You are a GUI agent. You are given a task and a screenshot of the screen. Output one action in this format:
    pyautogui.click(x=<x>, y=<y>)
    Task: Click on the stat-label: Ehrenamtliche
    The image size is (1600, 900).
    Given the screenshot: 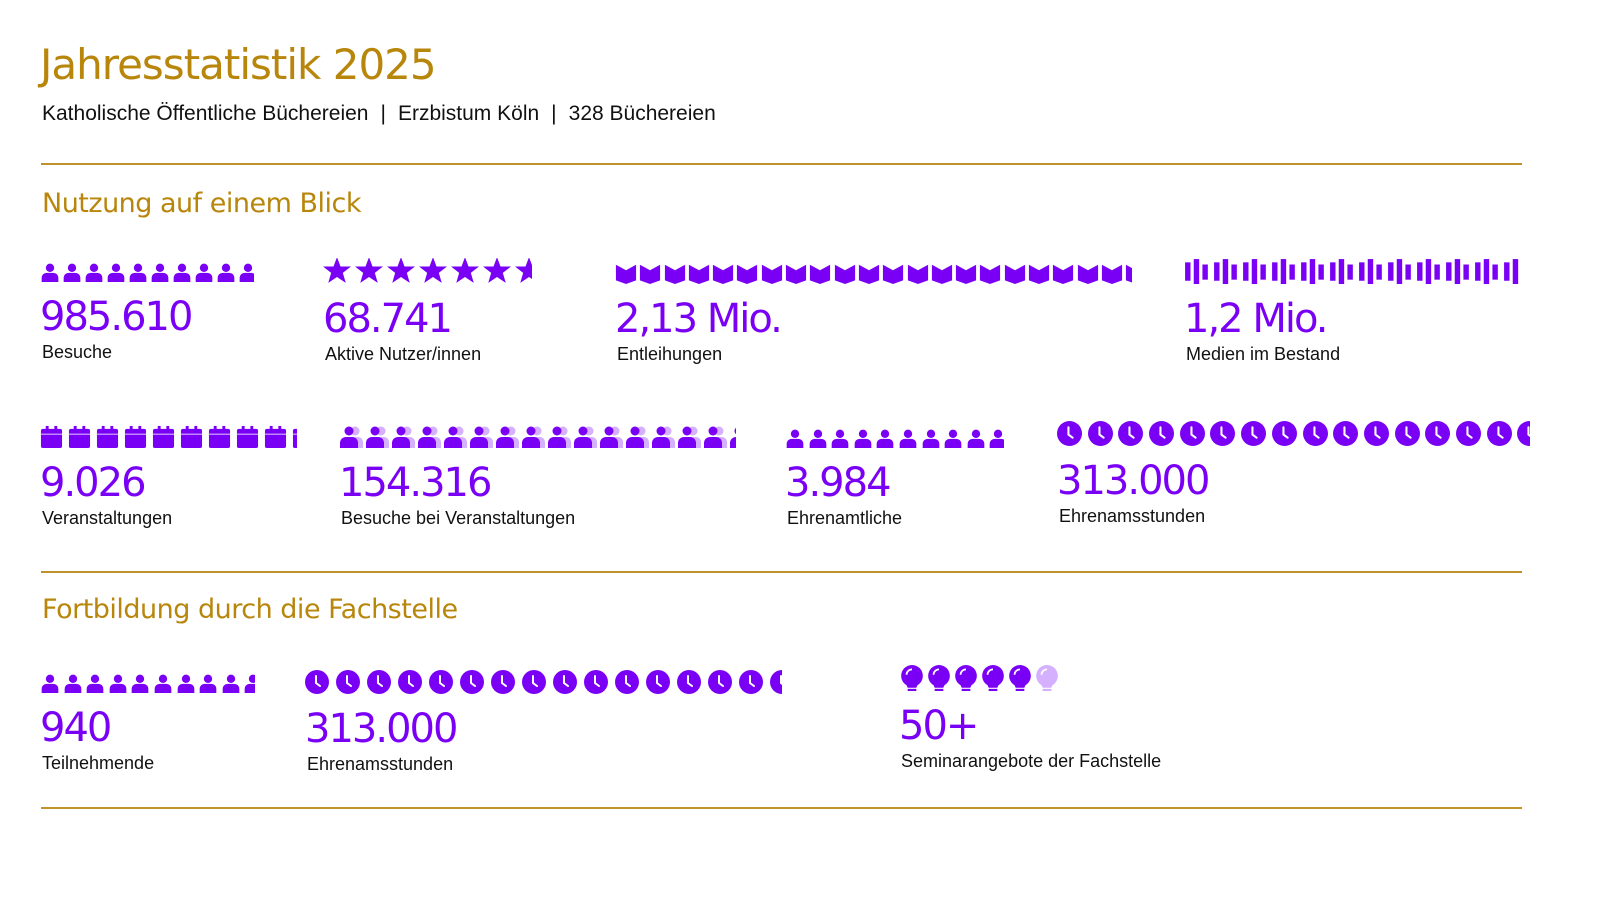 What is the action you would take?
    pyautogui.click(x=845, y=518)
    